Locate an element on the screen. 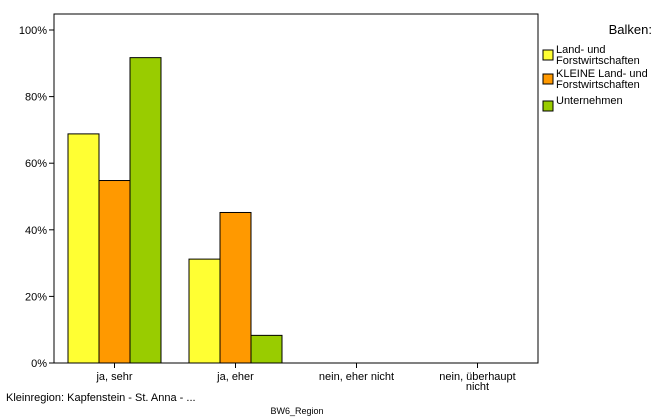  x-axis-title: BW6_Region is located at coordinates (296, 411).